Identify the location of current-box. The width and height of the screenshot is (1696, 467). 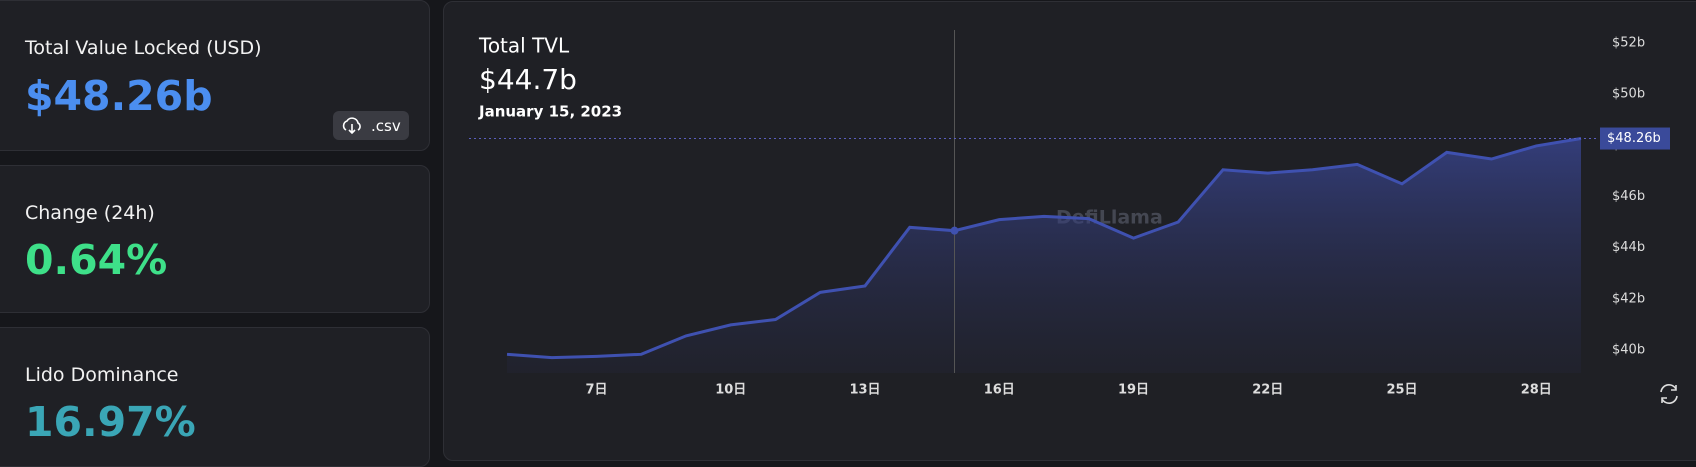
(1635, 138).